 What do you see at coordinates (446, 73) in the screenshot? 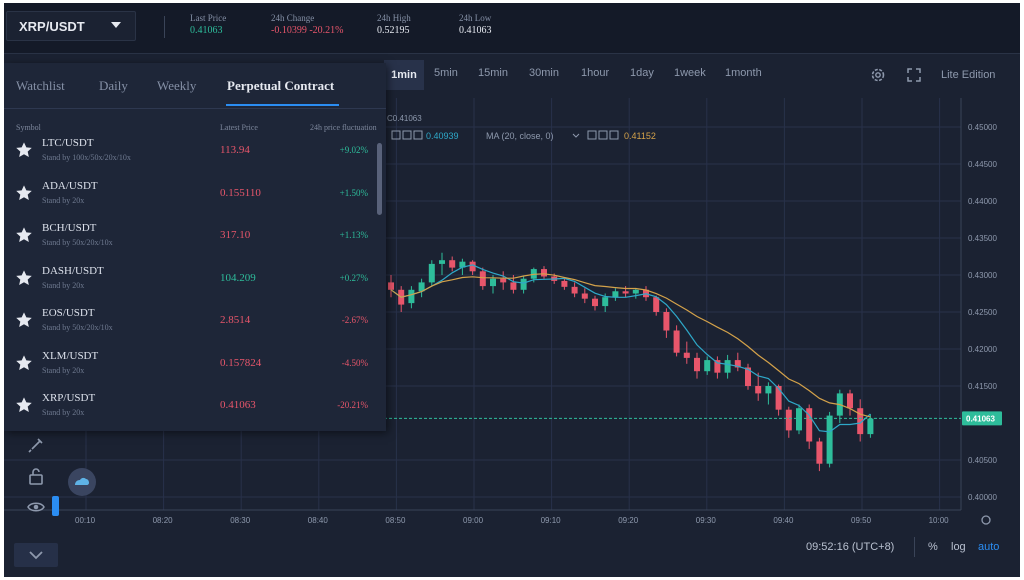
I see `interval-5min: 5min` at bounding box center [446, 73].